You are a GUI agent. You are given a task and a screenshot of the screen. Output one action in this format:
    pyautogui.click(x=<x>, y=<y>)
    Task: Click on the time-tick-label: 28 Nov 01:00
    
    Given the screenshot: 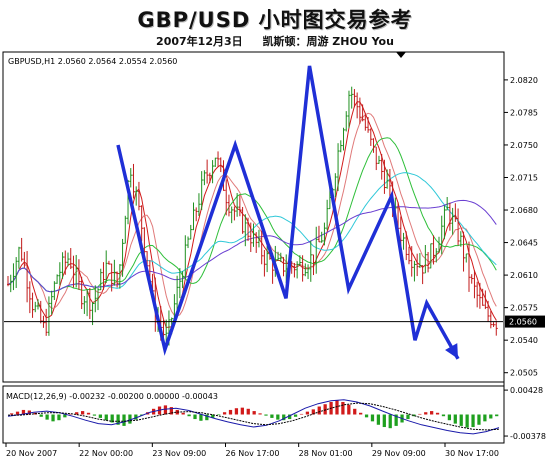 What is the action you would take?
    pyautogui.click(x=326, y=453)
    